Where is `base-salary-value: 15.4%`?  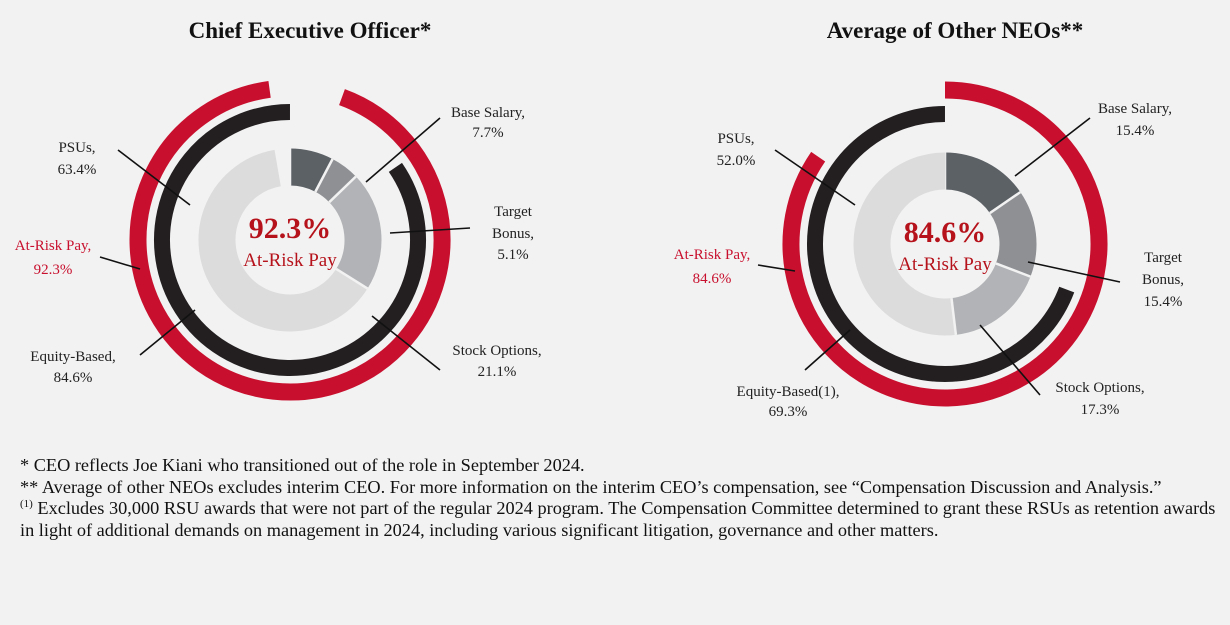
base-salary-value: 15.4% is located at coordinates (1135, 131).